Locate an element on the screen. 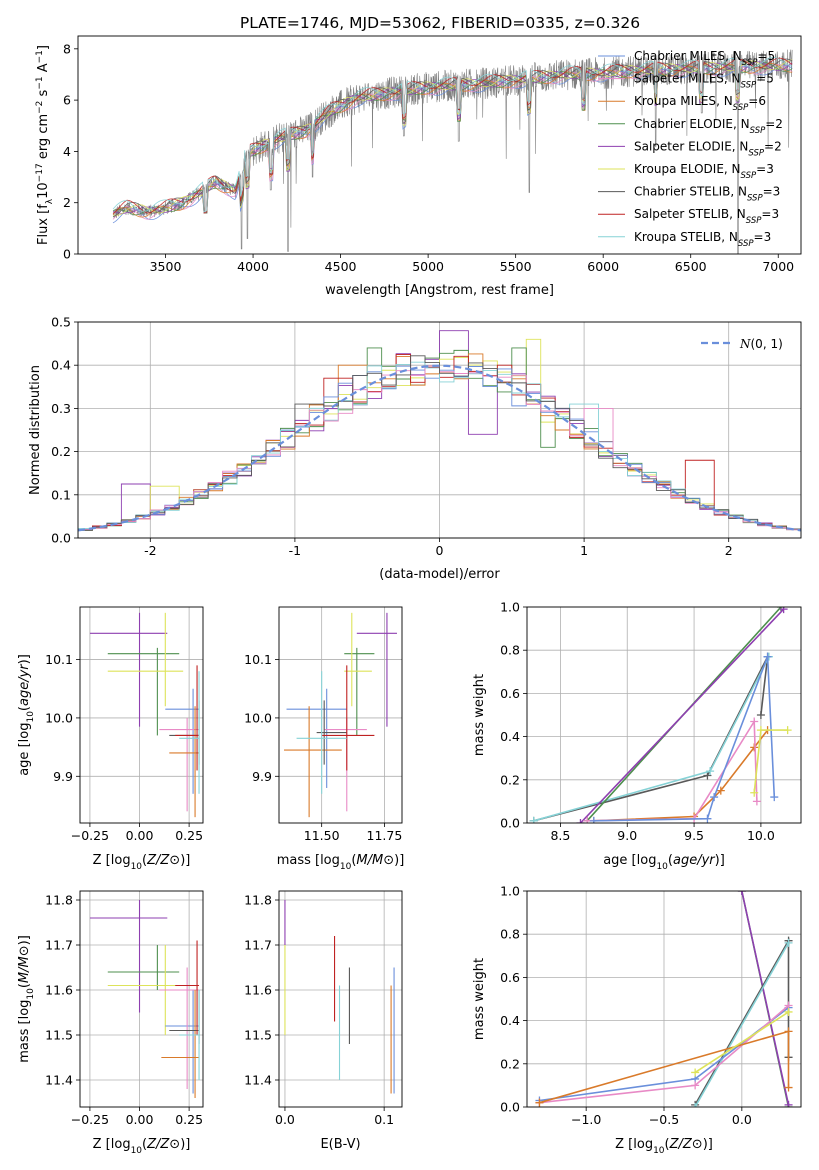 The height and width of the screenshot is (1170, 819). y-tick-label: 0.6 is located at coordinates (510, 693).